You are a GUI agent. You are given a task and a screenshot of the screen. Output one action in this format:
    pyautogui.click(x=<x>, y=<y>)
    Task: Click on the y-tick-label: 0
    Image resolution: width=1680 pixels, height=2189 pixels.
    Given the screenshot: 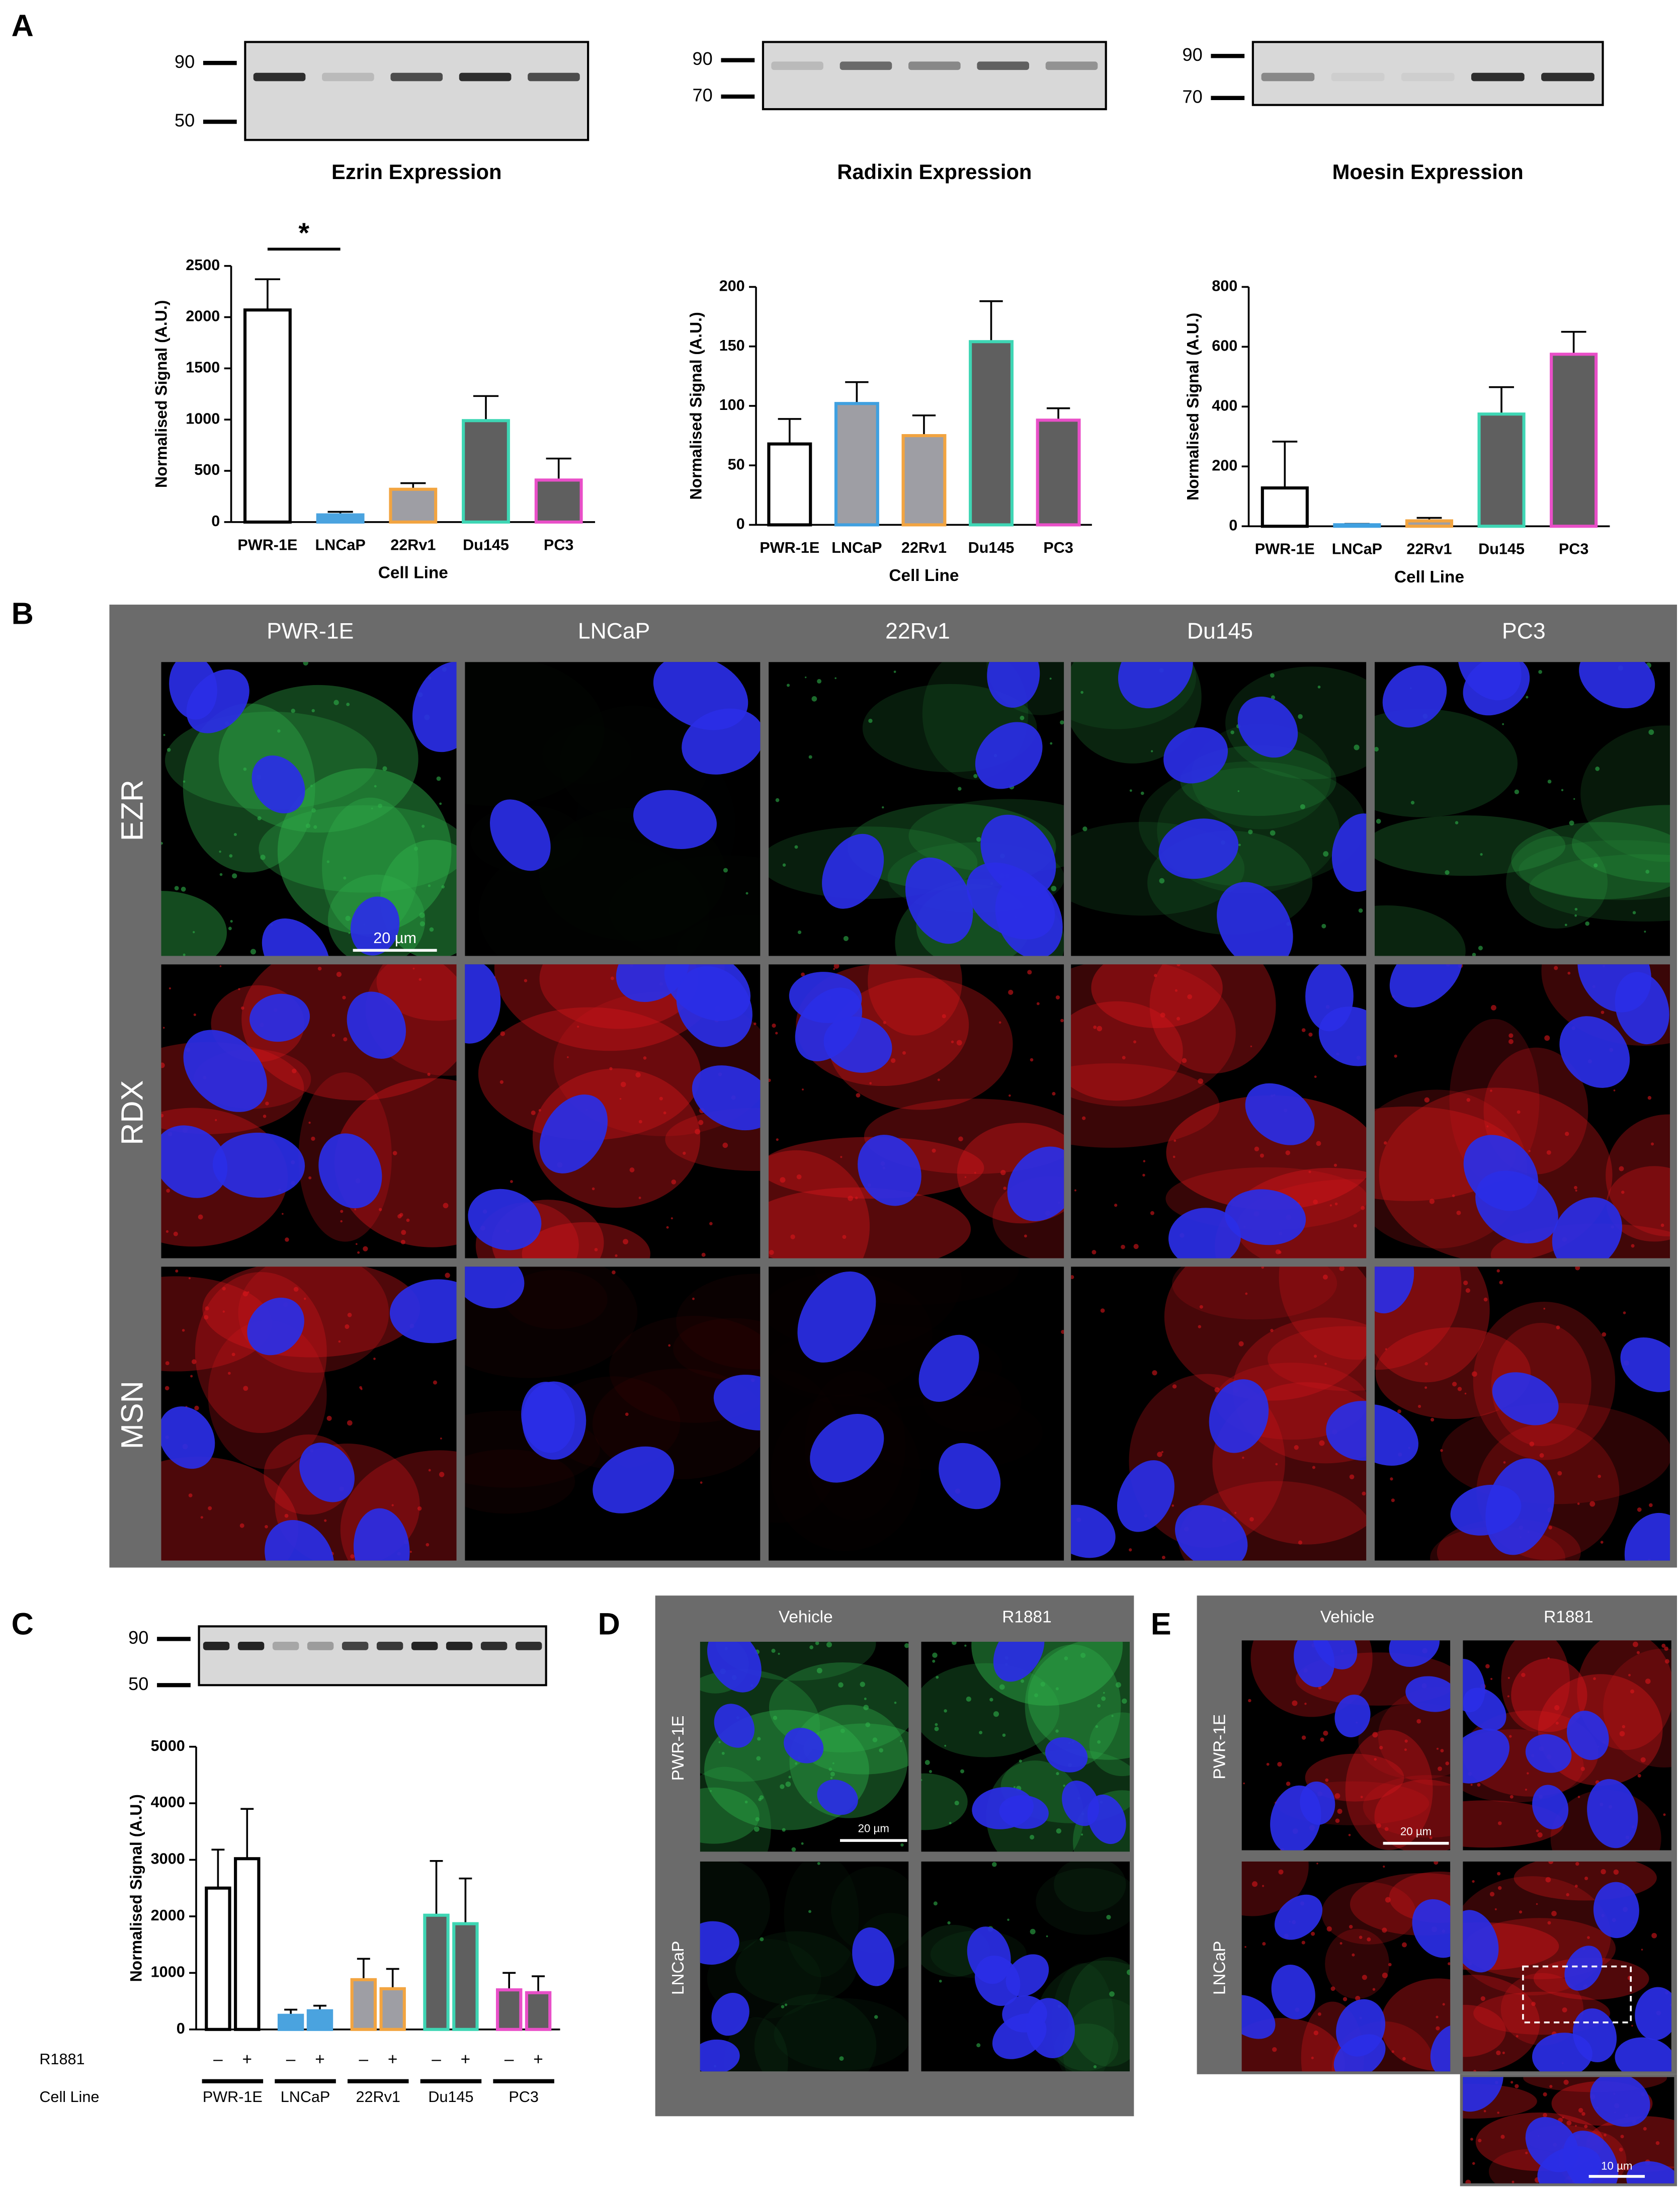 What is the action you would take?
    pyautogui.click(x=1233, y=525)
    